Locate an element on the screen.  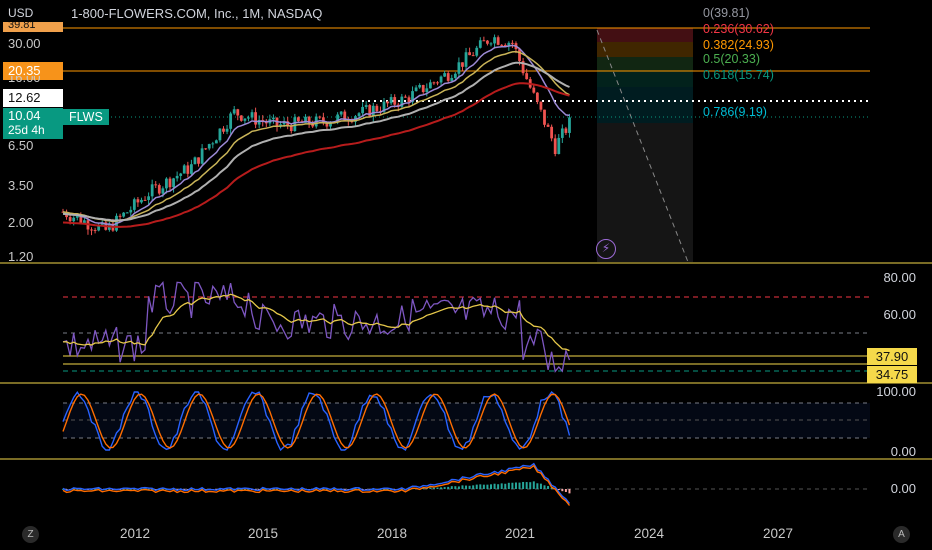
rsi-axis-80: 80.00 is located at coordinates (899, 277).